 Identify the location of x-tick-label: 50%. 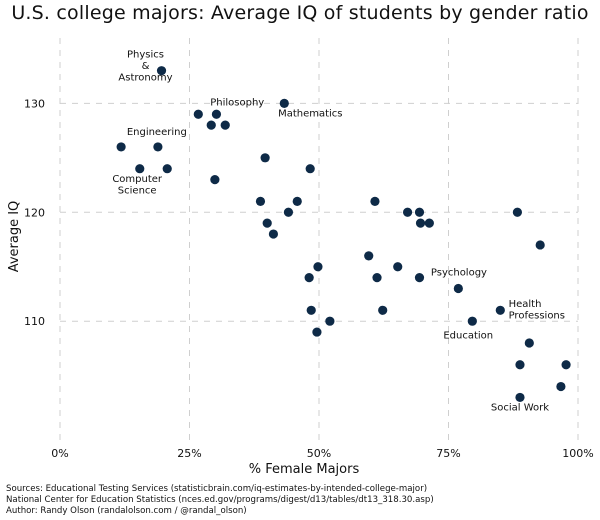
(319, 453).